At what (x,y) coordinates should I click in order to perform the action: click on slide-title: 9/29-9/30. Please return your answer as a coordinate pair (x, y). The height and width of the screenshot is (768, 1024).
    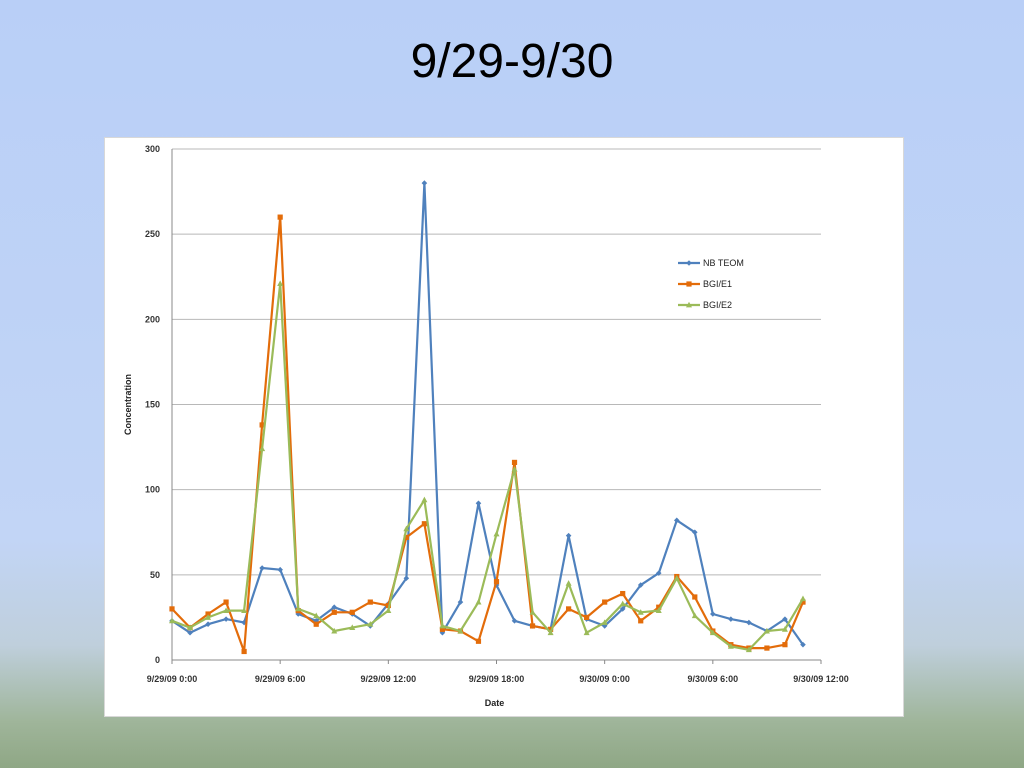
    Looking at the image, I should click on (512, 61).